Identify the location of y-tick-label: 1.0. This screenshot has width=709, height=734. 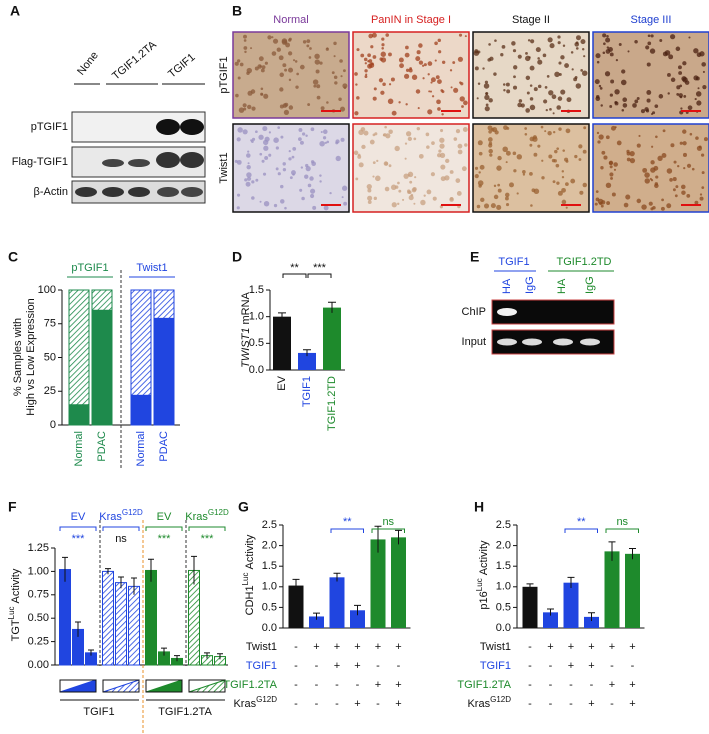
(269, 587).